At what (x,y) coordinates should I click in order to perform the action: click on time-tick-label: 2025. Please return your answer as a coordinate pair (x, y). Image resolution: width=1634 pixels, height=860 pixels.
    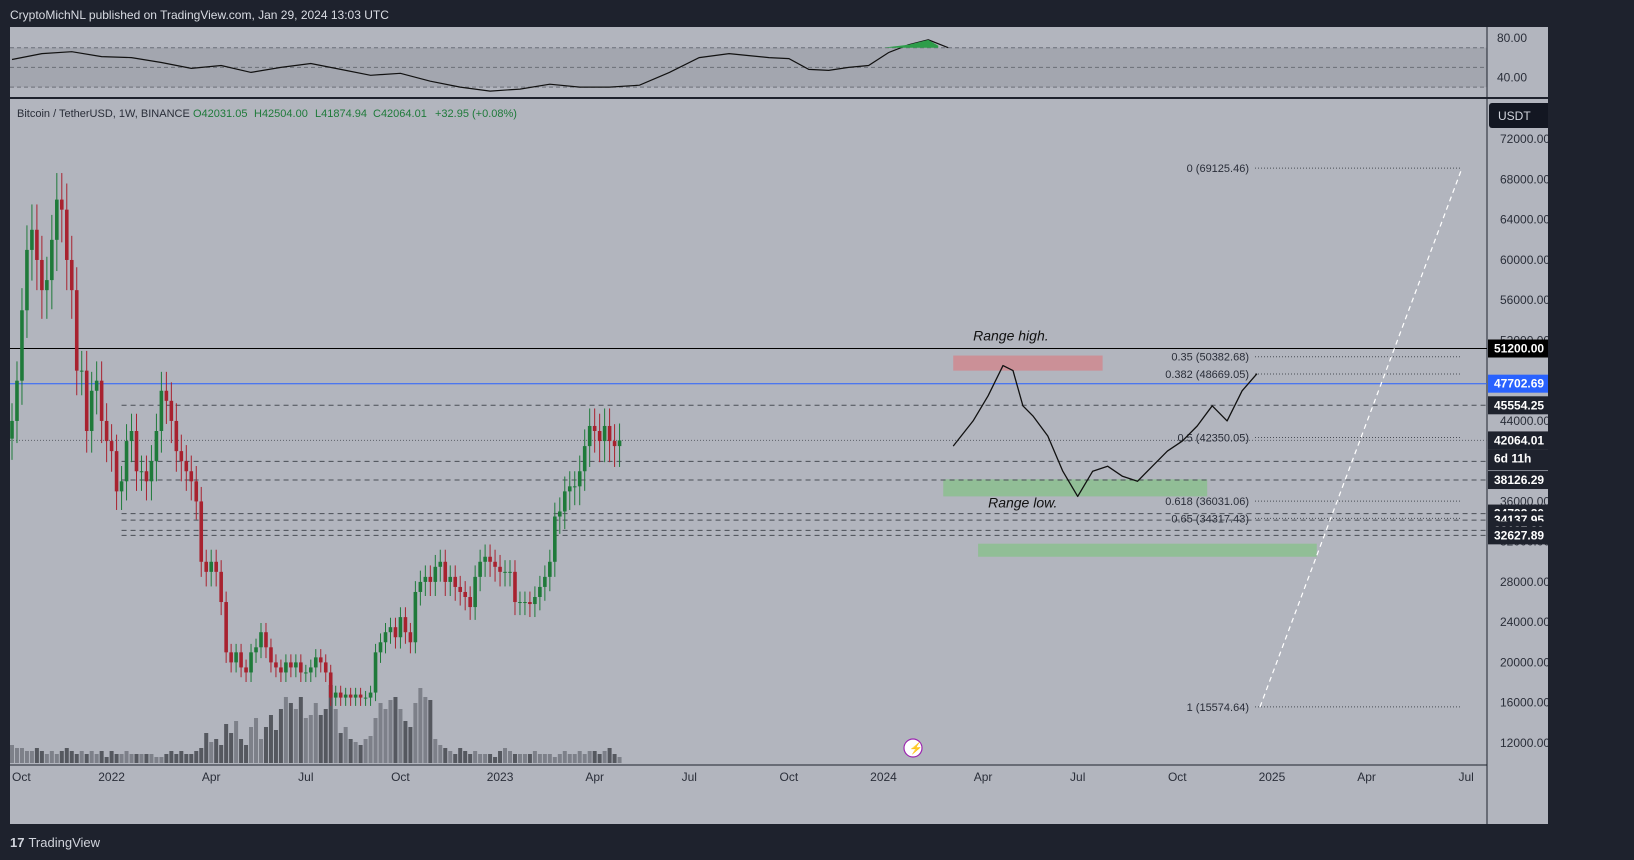
    Looking at the image, I should click on (1272, 777).